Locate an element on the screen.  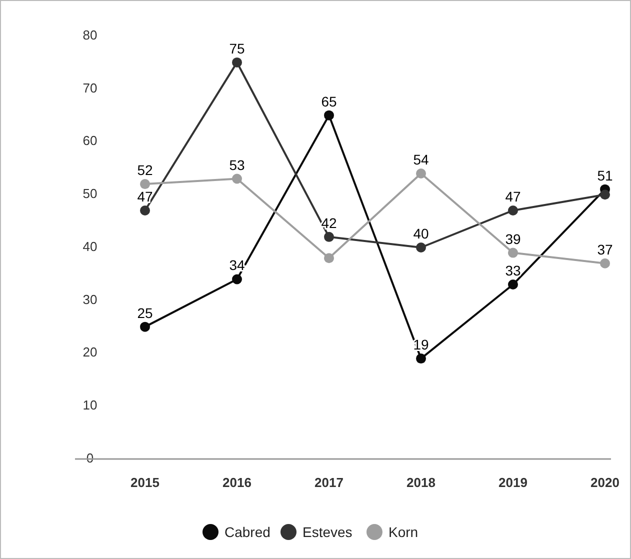
data-label: 42 is located at coordinates (329, 222).